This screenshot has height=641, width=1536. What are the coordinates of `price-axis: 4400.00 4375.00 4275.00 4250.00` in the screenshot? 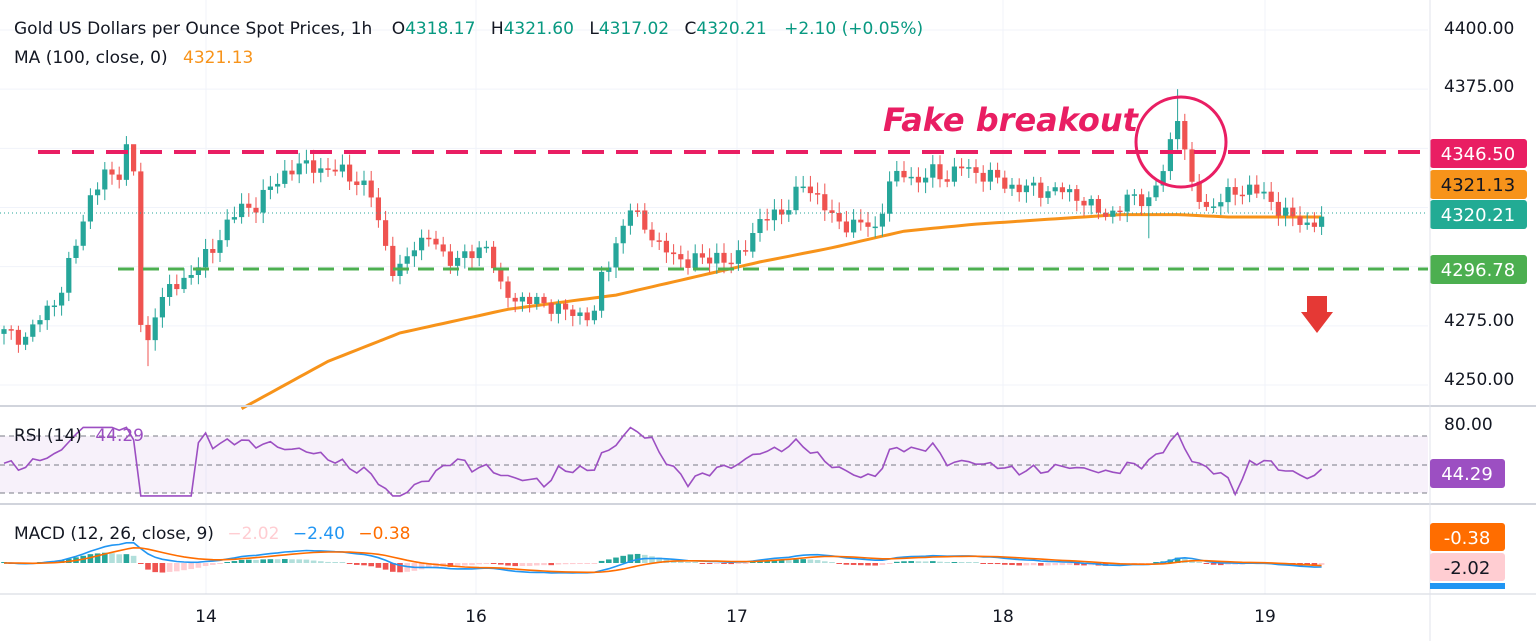 It's located at (1479, 204).